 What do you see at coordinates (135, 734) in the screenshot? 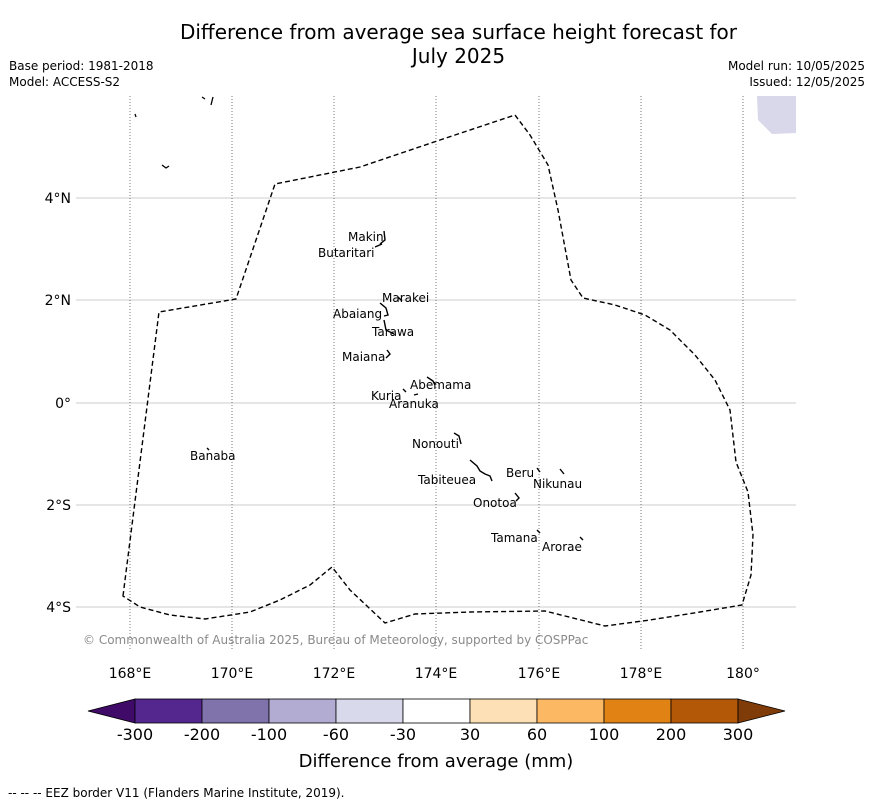
I see `cb-tick-m300: -300` at bounding box center [135, 734].